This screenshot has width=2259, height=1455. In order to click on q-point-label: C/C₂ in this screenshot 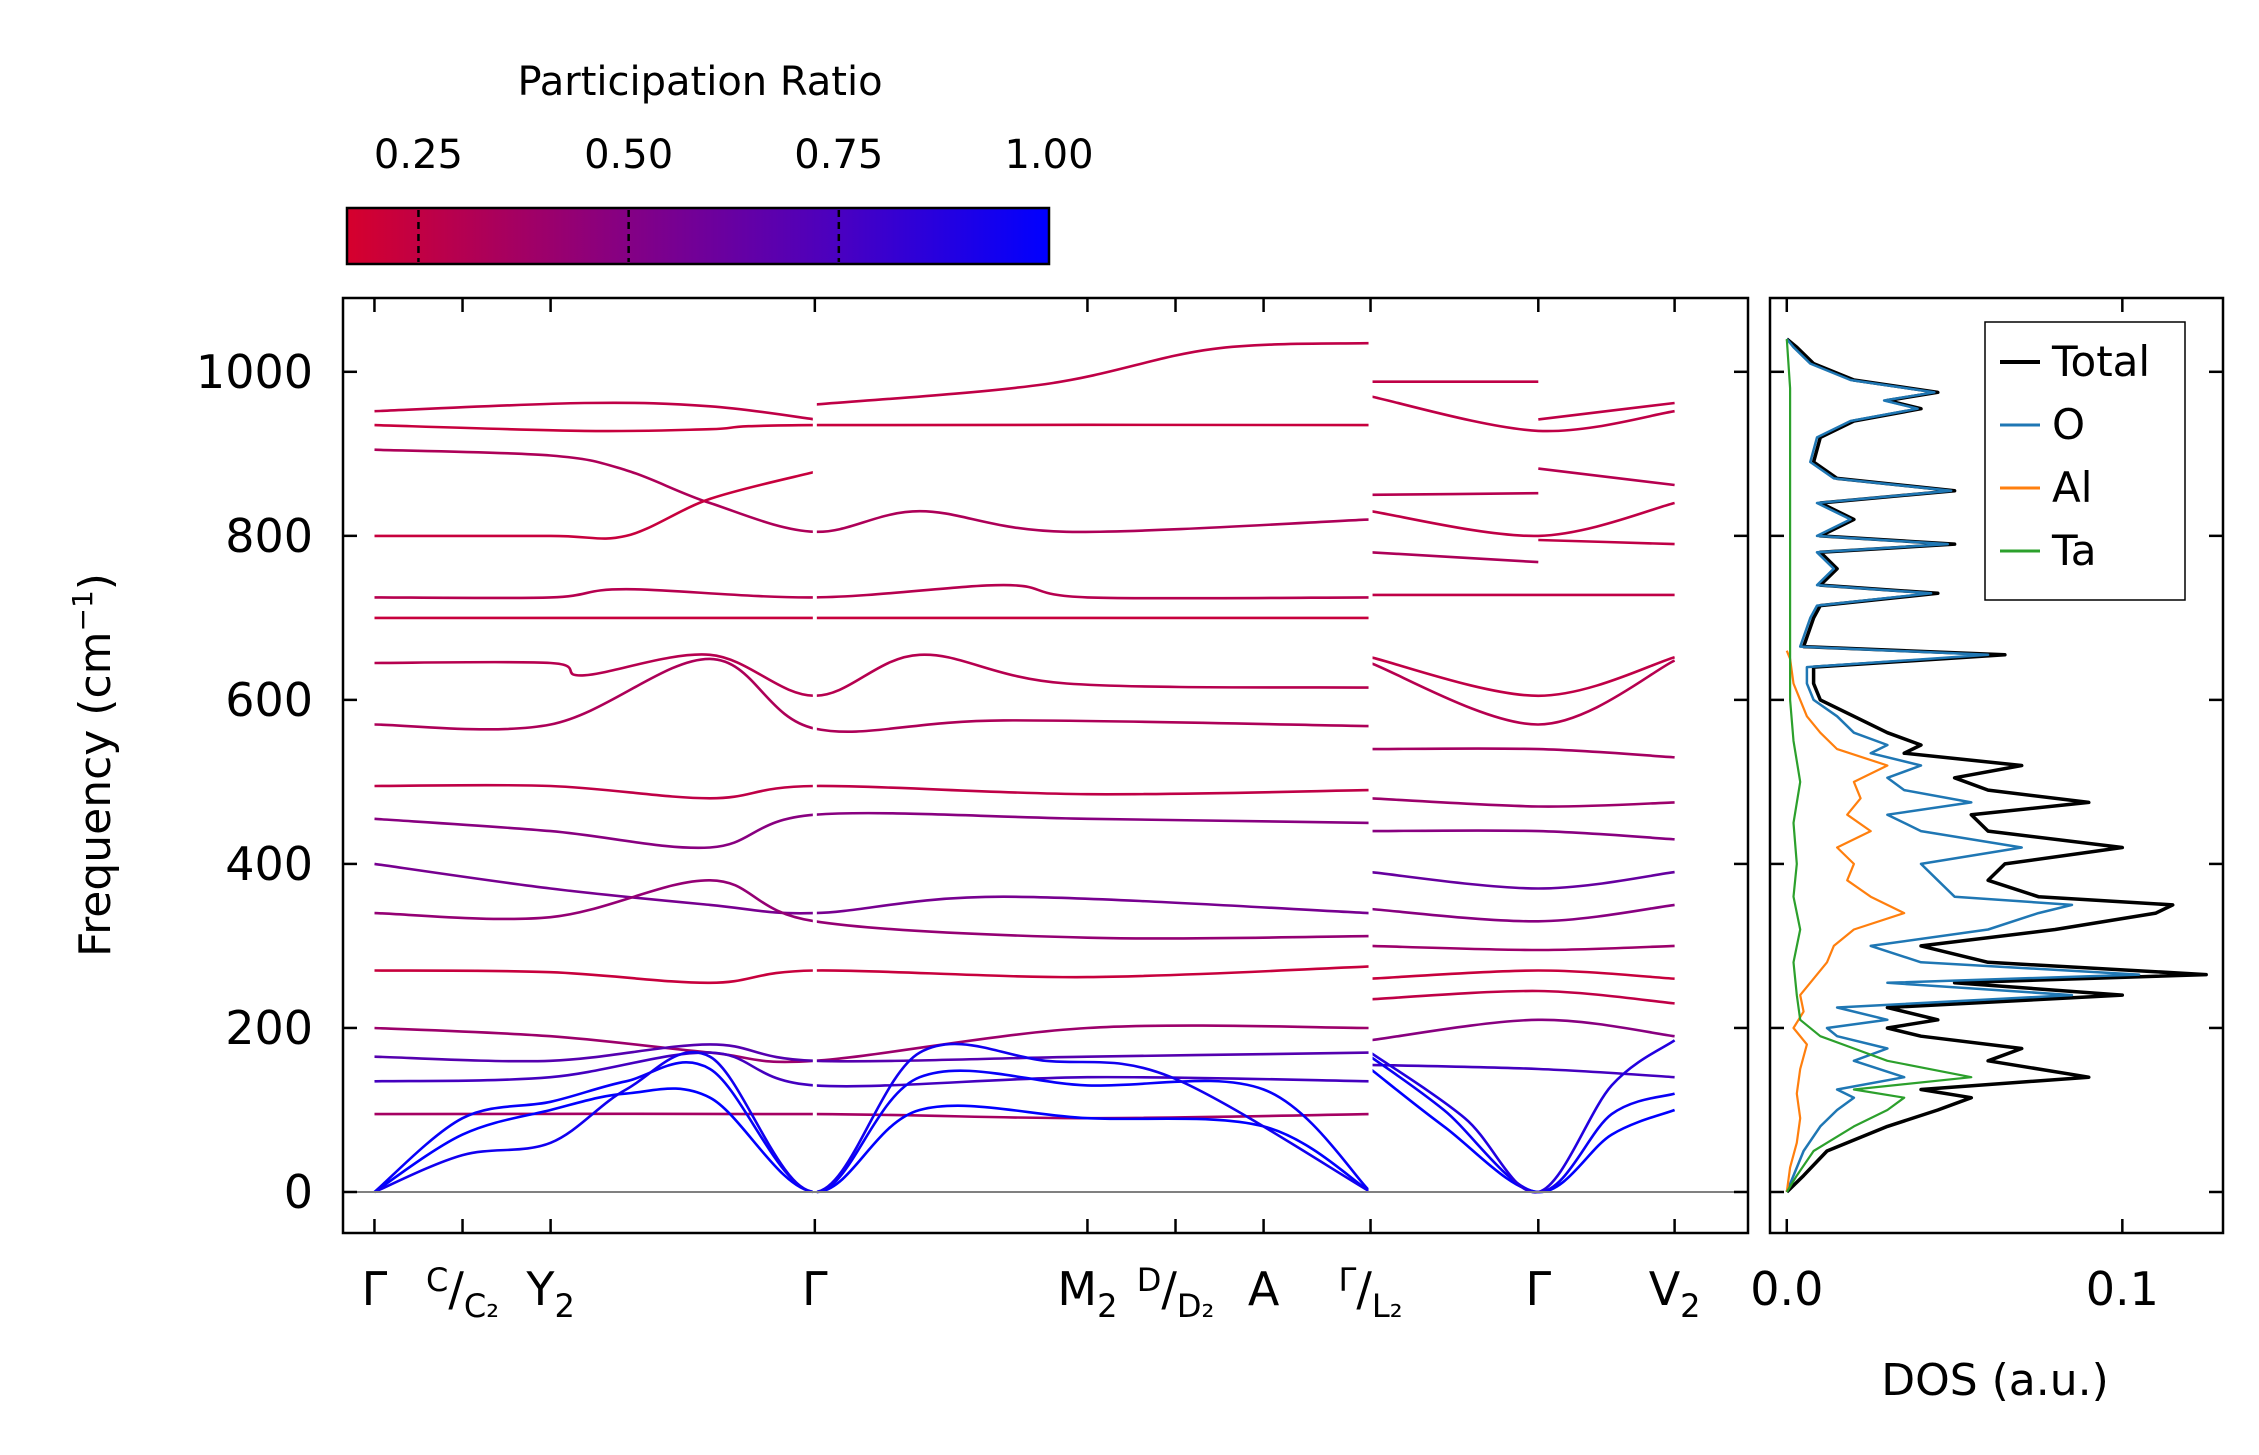, I will do `click(462, 1293)`.